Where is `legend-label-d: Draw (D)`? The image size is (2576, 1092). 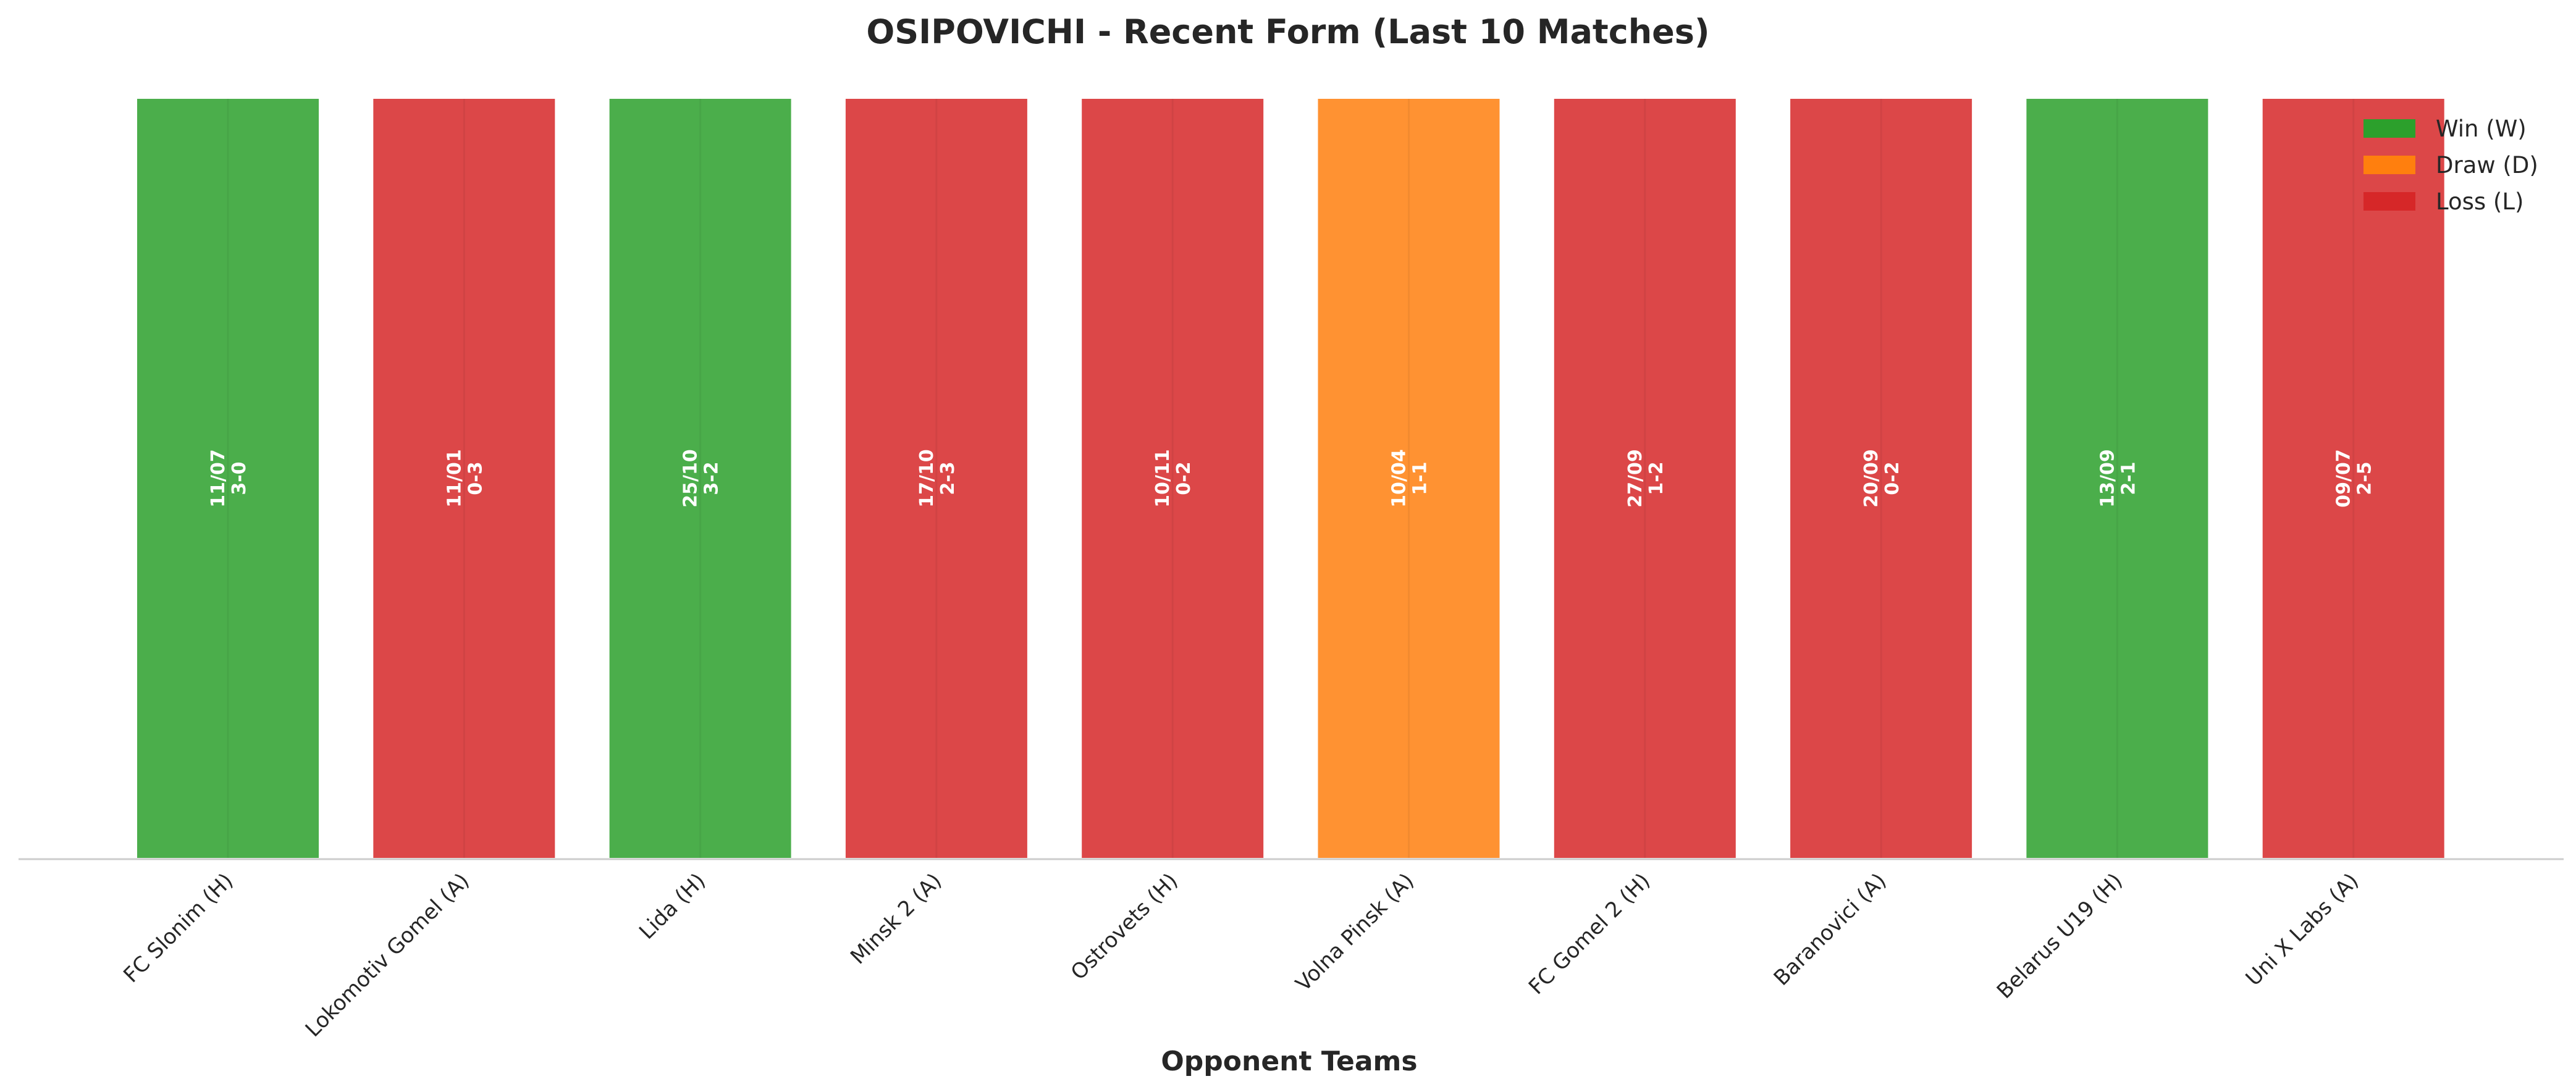 legend-label-d: Draw (D) is located at coordinates (2487, 165).